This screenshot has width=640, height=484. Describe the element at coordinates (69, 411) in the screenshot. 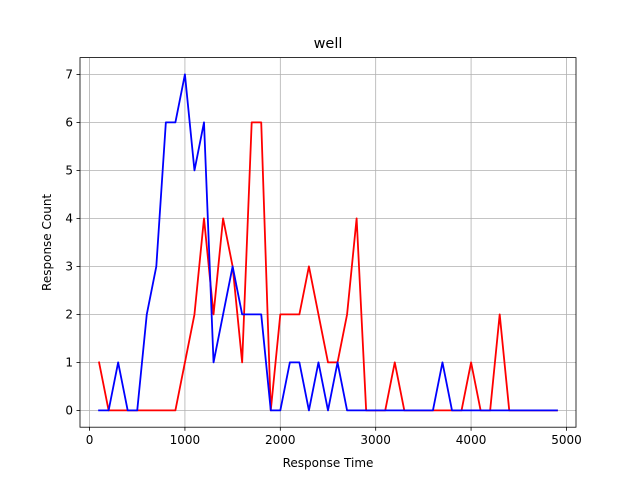

I see `y-tick-label: 0` at that location.